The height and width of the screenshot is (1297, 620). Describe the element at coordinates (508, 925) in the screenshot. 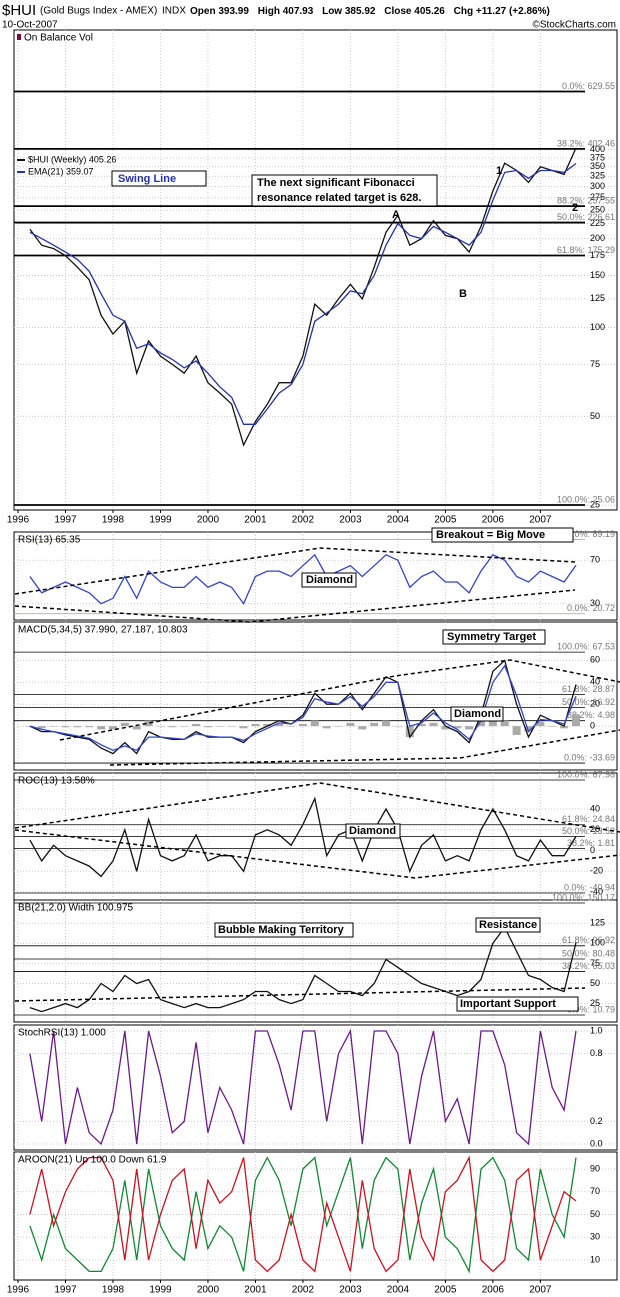

I see `annotation: Resistance` at that location.